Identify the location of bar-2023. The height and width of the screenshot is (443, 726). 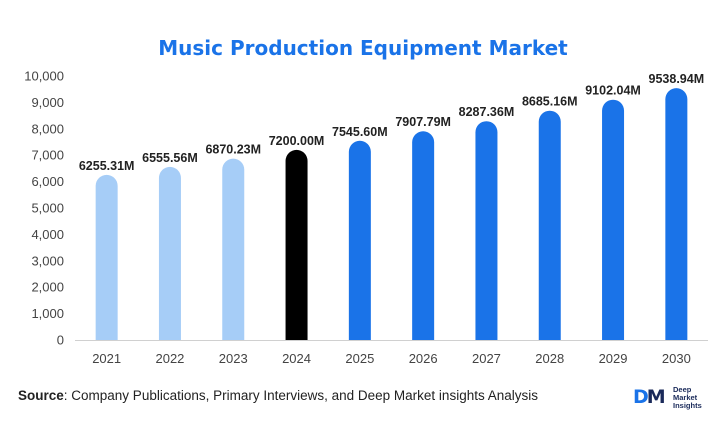
(233, 249).